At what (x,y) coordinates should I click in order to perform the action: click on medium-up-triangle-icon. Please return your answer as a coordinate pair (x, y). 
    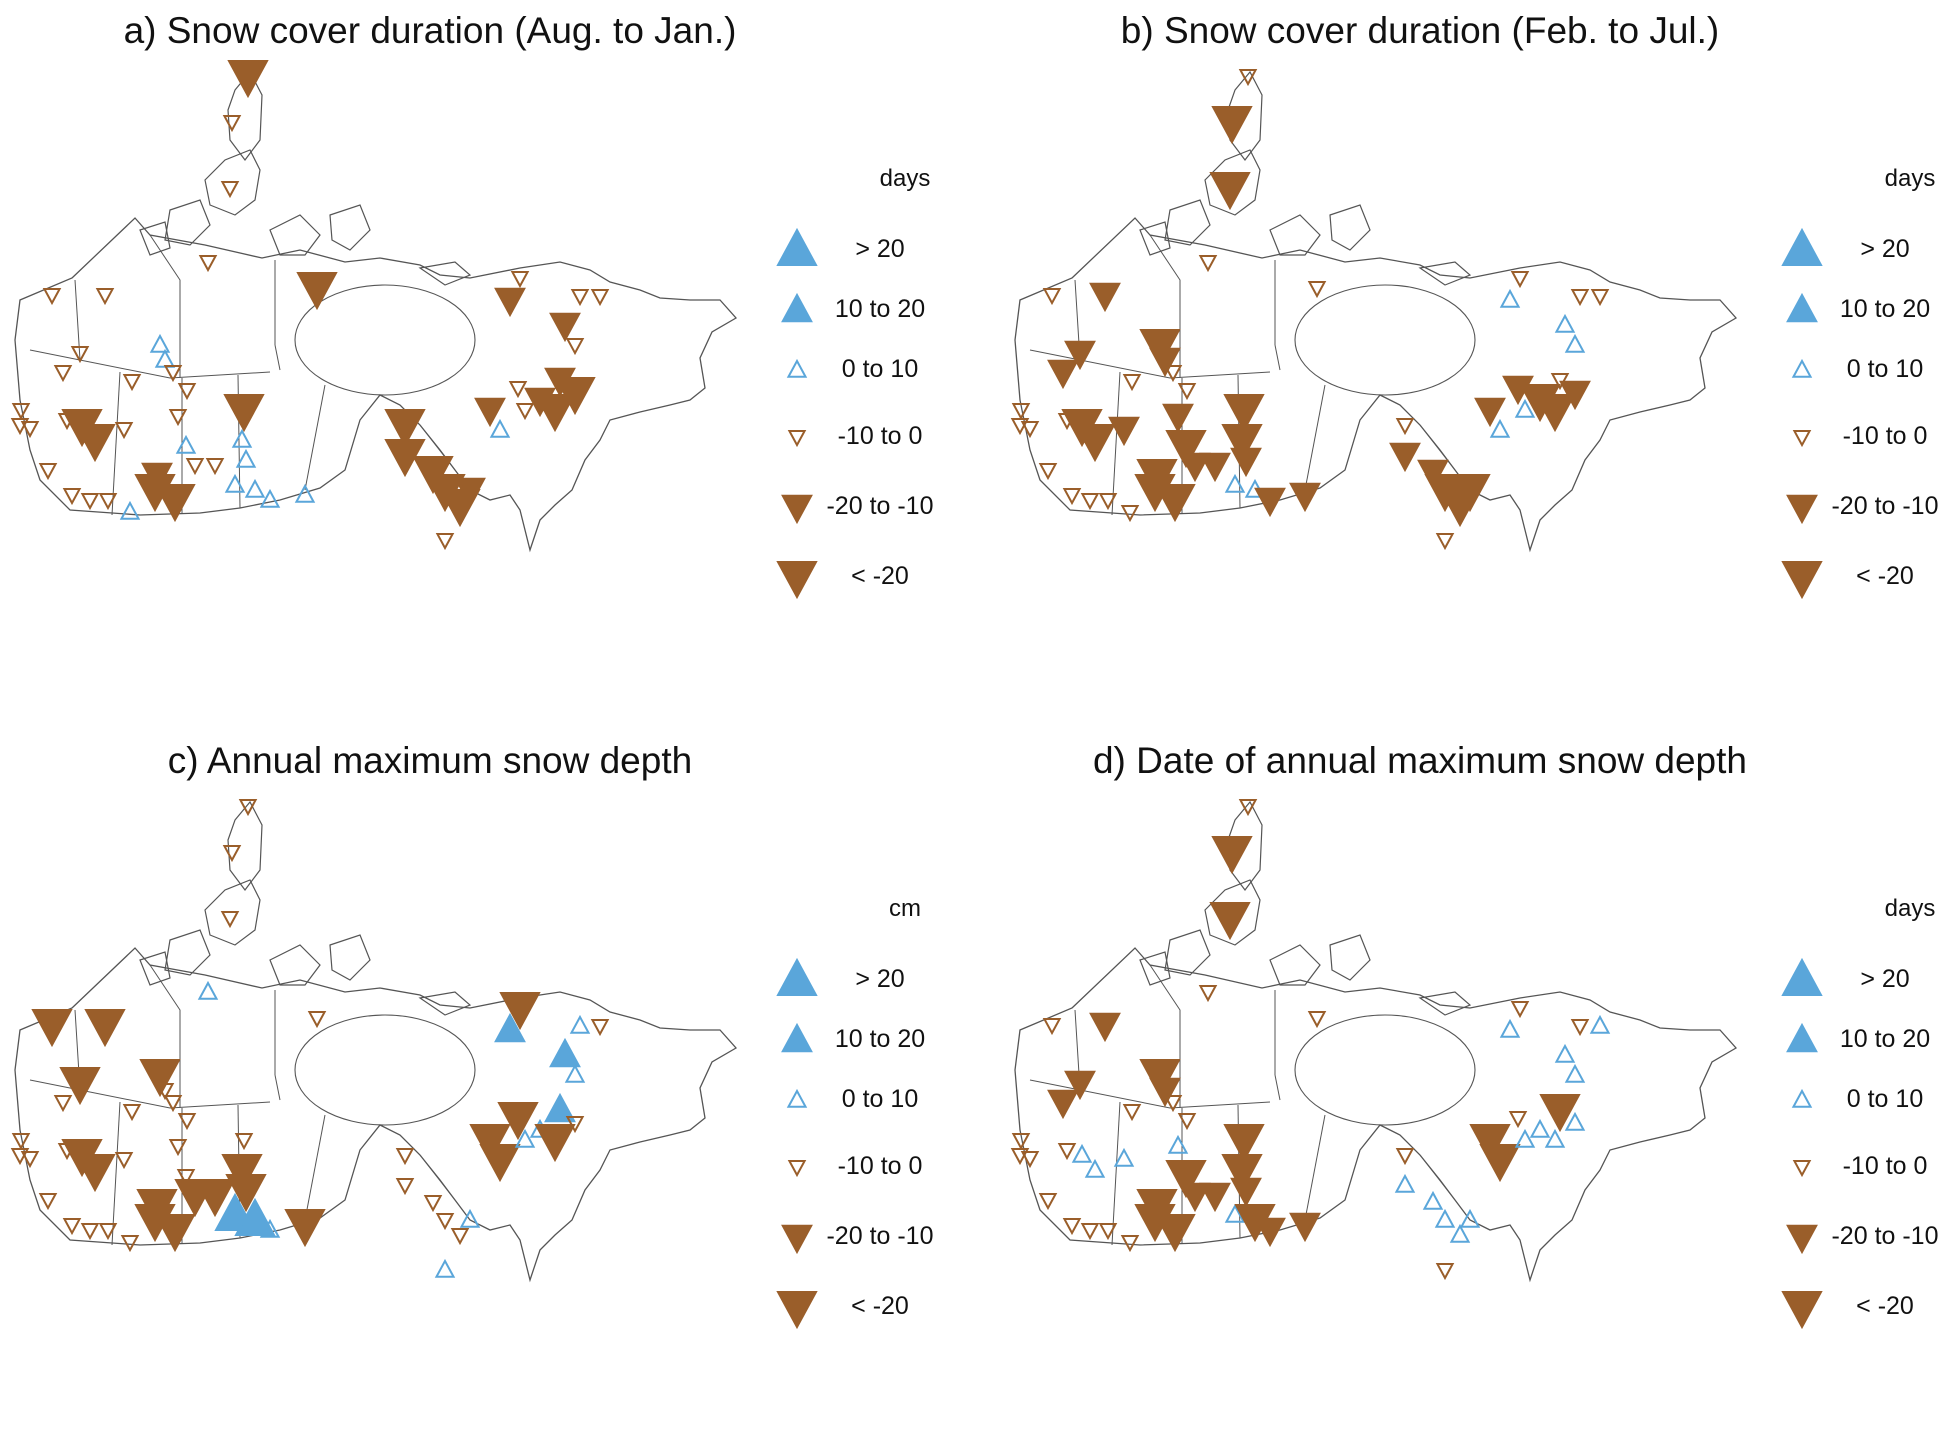
    Looking at the image, I should click on (797, 307).